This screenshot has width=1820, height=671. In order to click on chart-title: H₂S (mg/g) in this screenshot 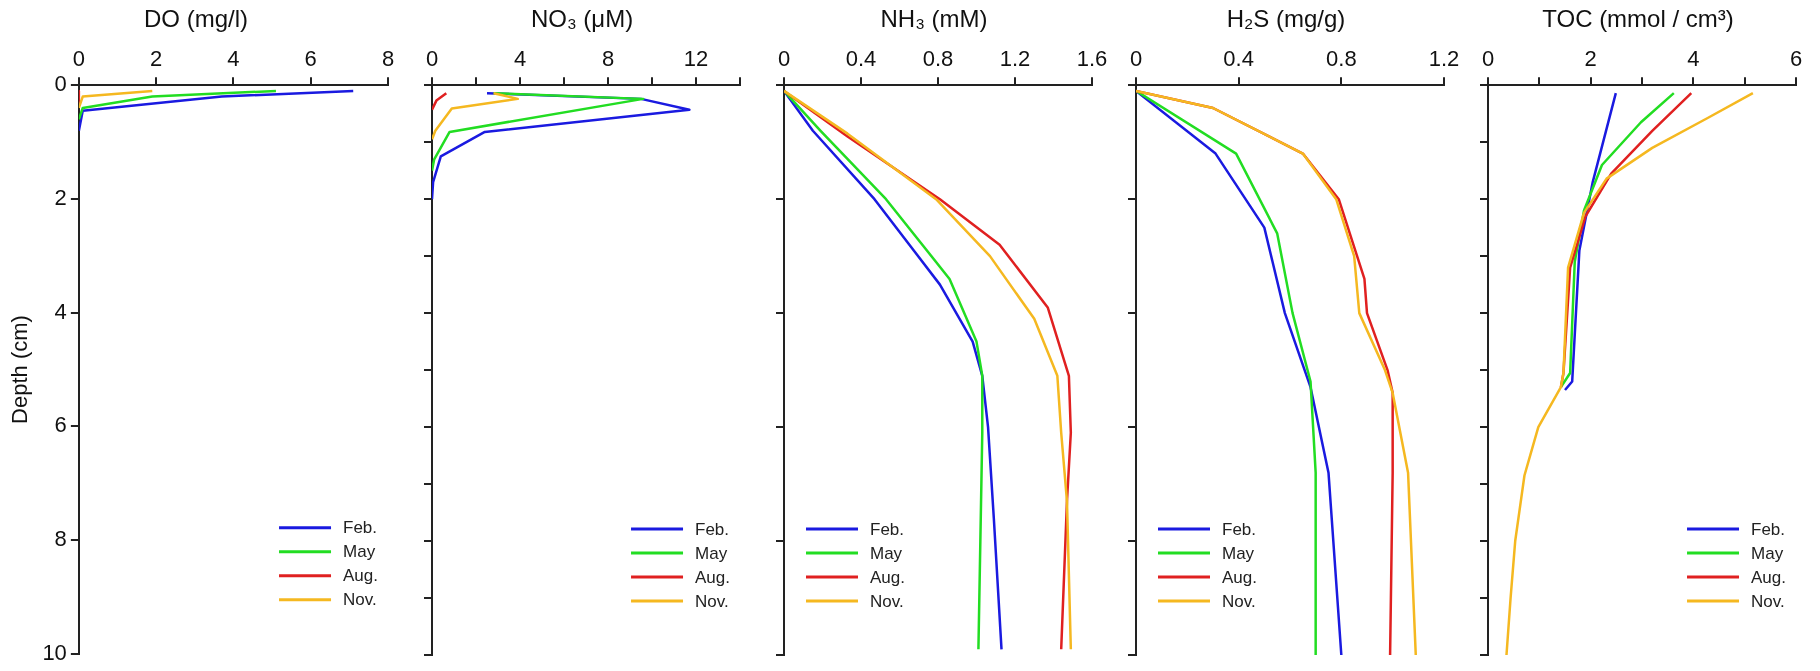, I will do `click(1286, 19)`.